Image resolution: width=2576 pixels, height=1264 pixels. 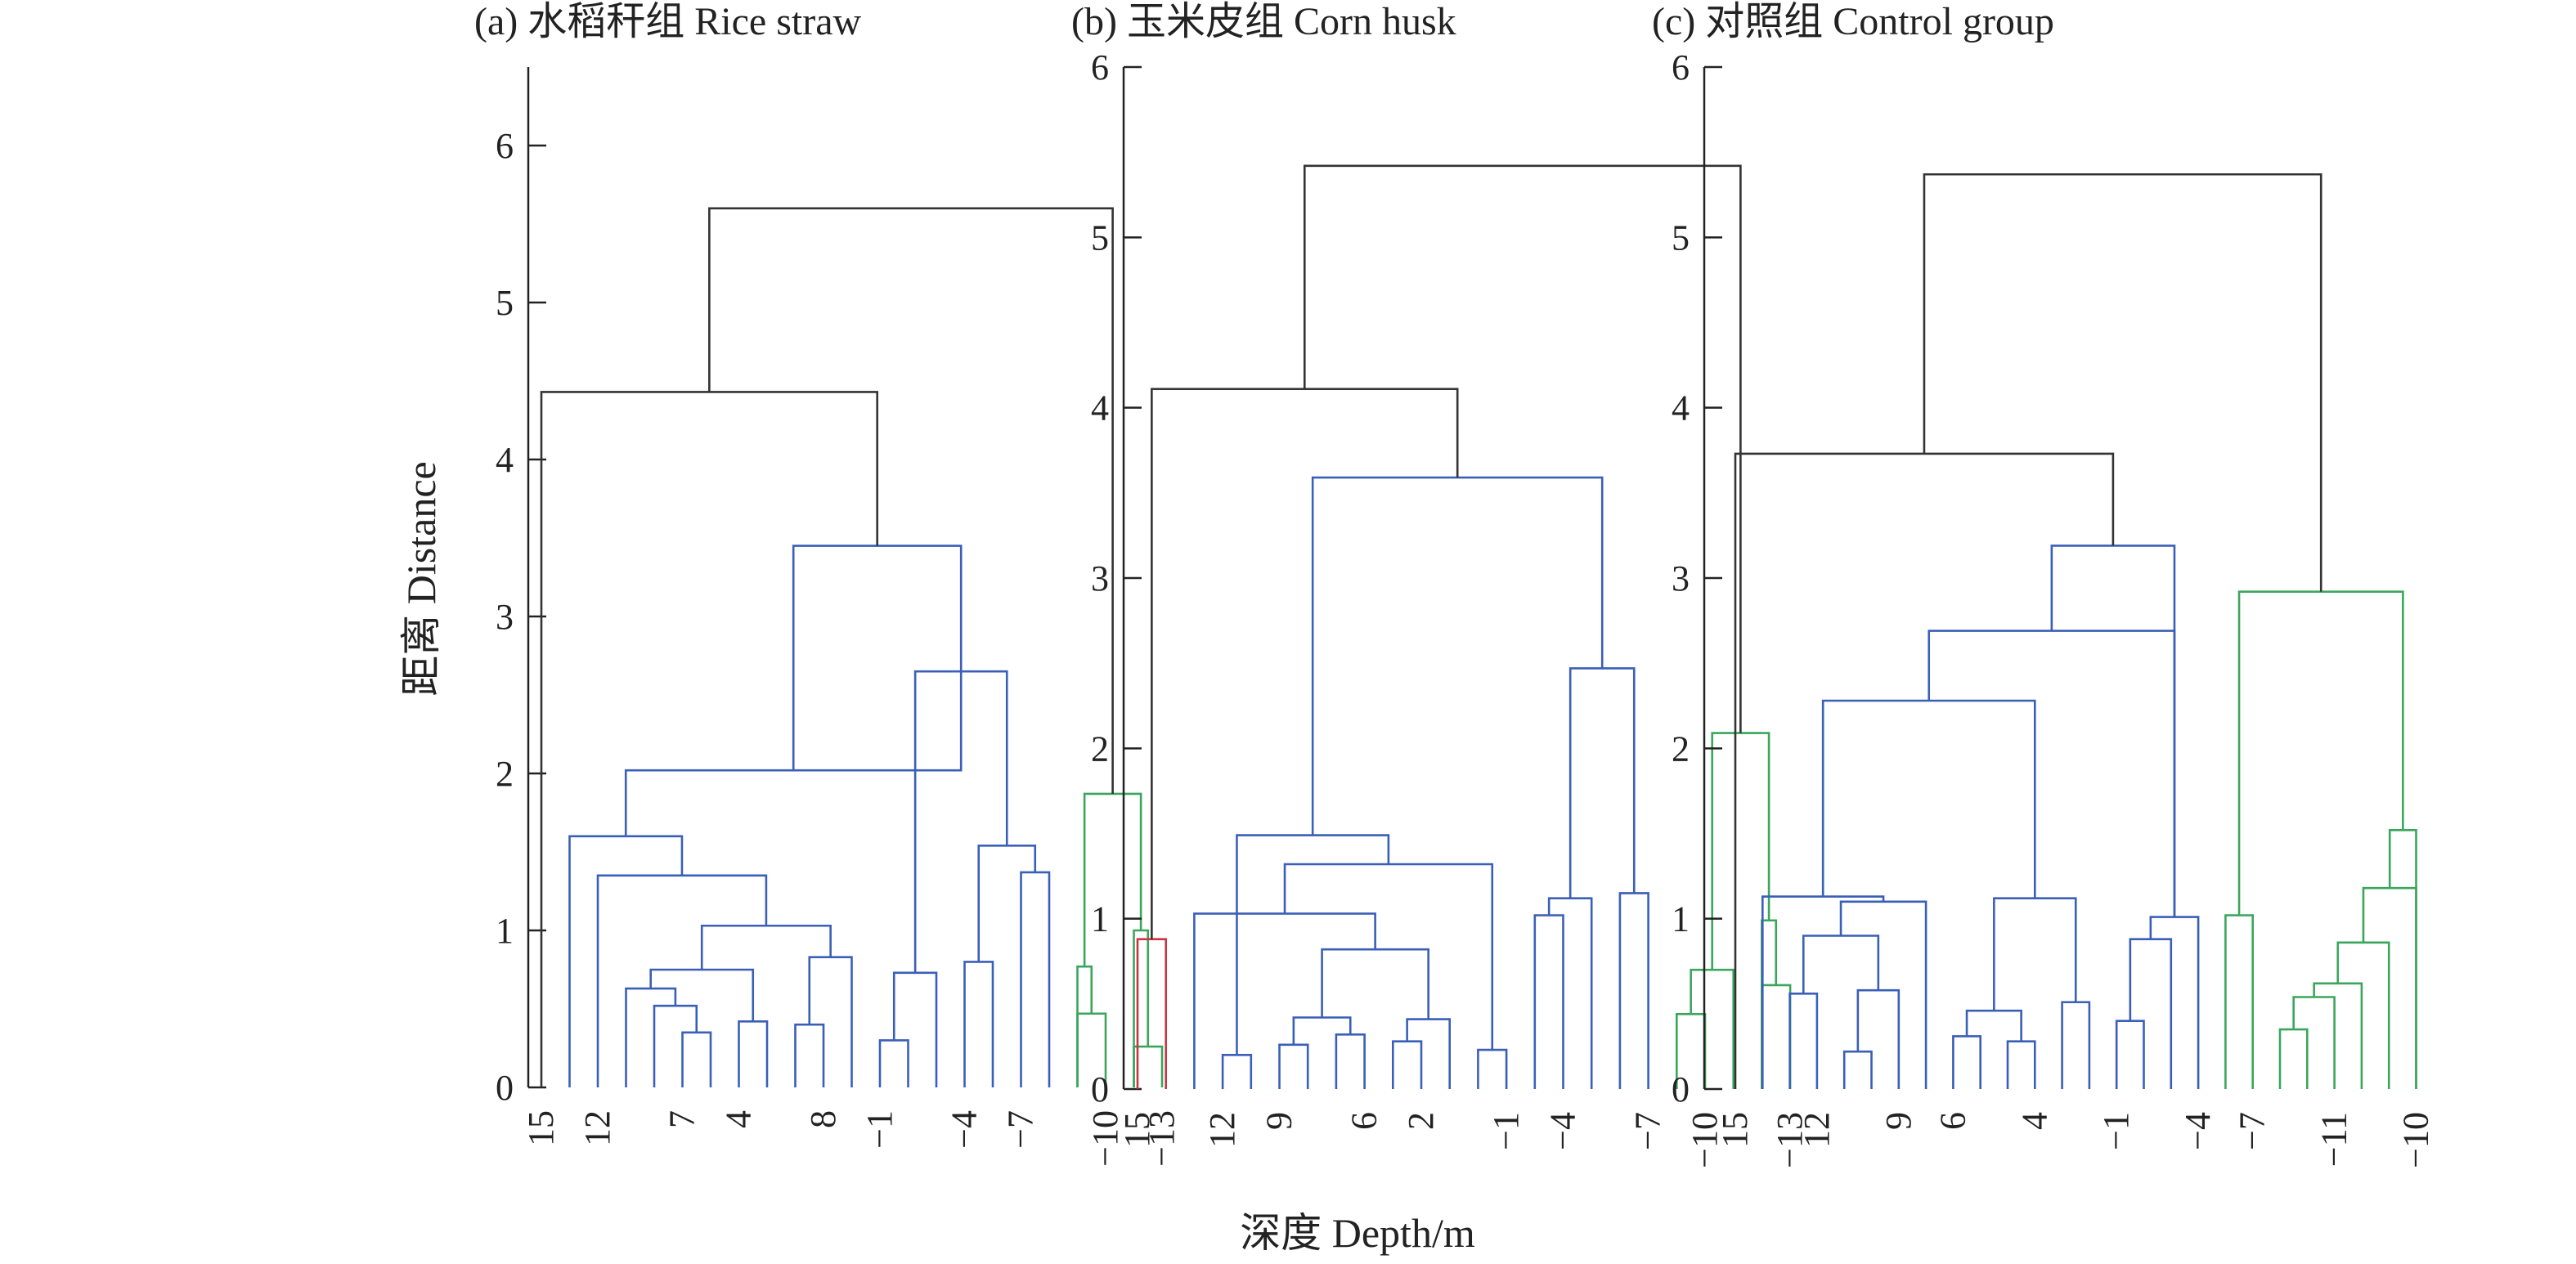 I want to click on panel-a-tick-label-4: 4, so click(x=505, y=460).